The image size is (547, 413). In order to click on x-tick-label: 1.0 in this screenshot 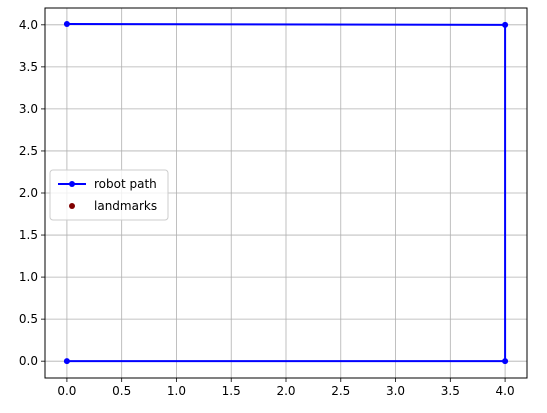, I will do `click(176, 391)`.